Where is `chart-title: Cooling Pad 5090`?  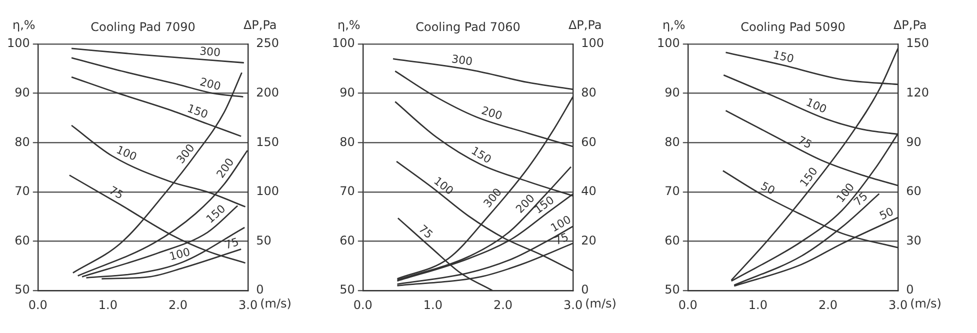 chart-title: Cooling Pad 5090 is located at coordinates (793, 27).